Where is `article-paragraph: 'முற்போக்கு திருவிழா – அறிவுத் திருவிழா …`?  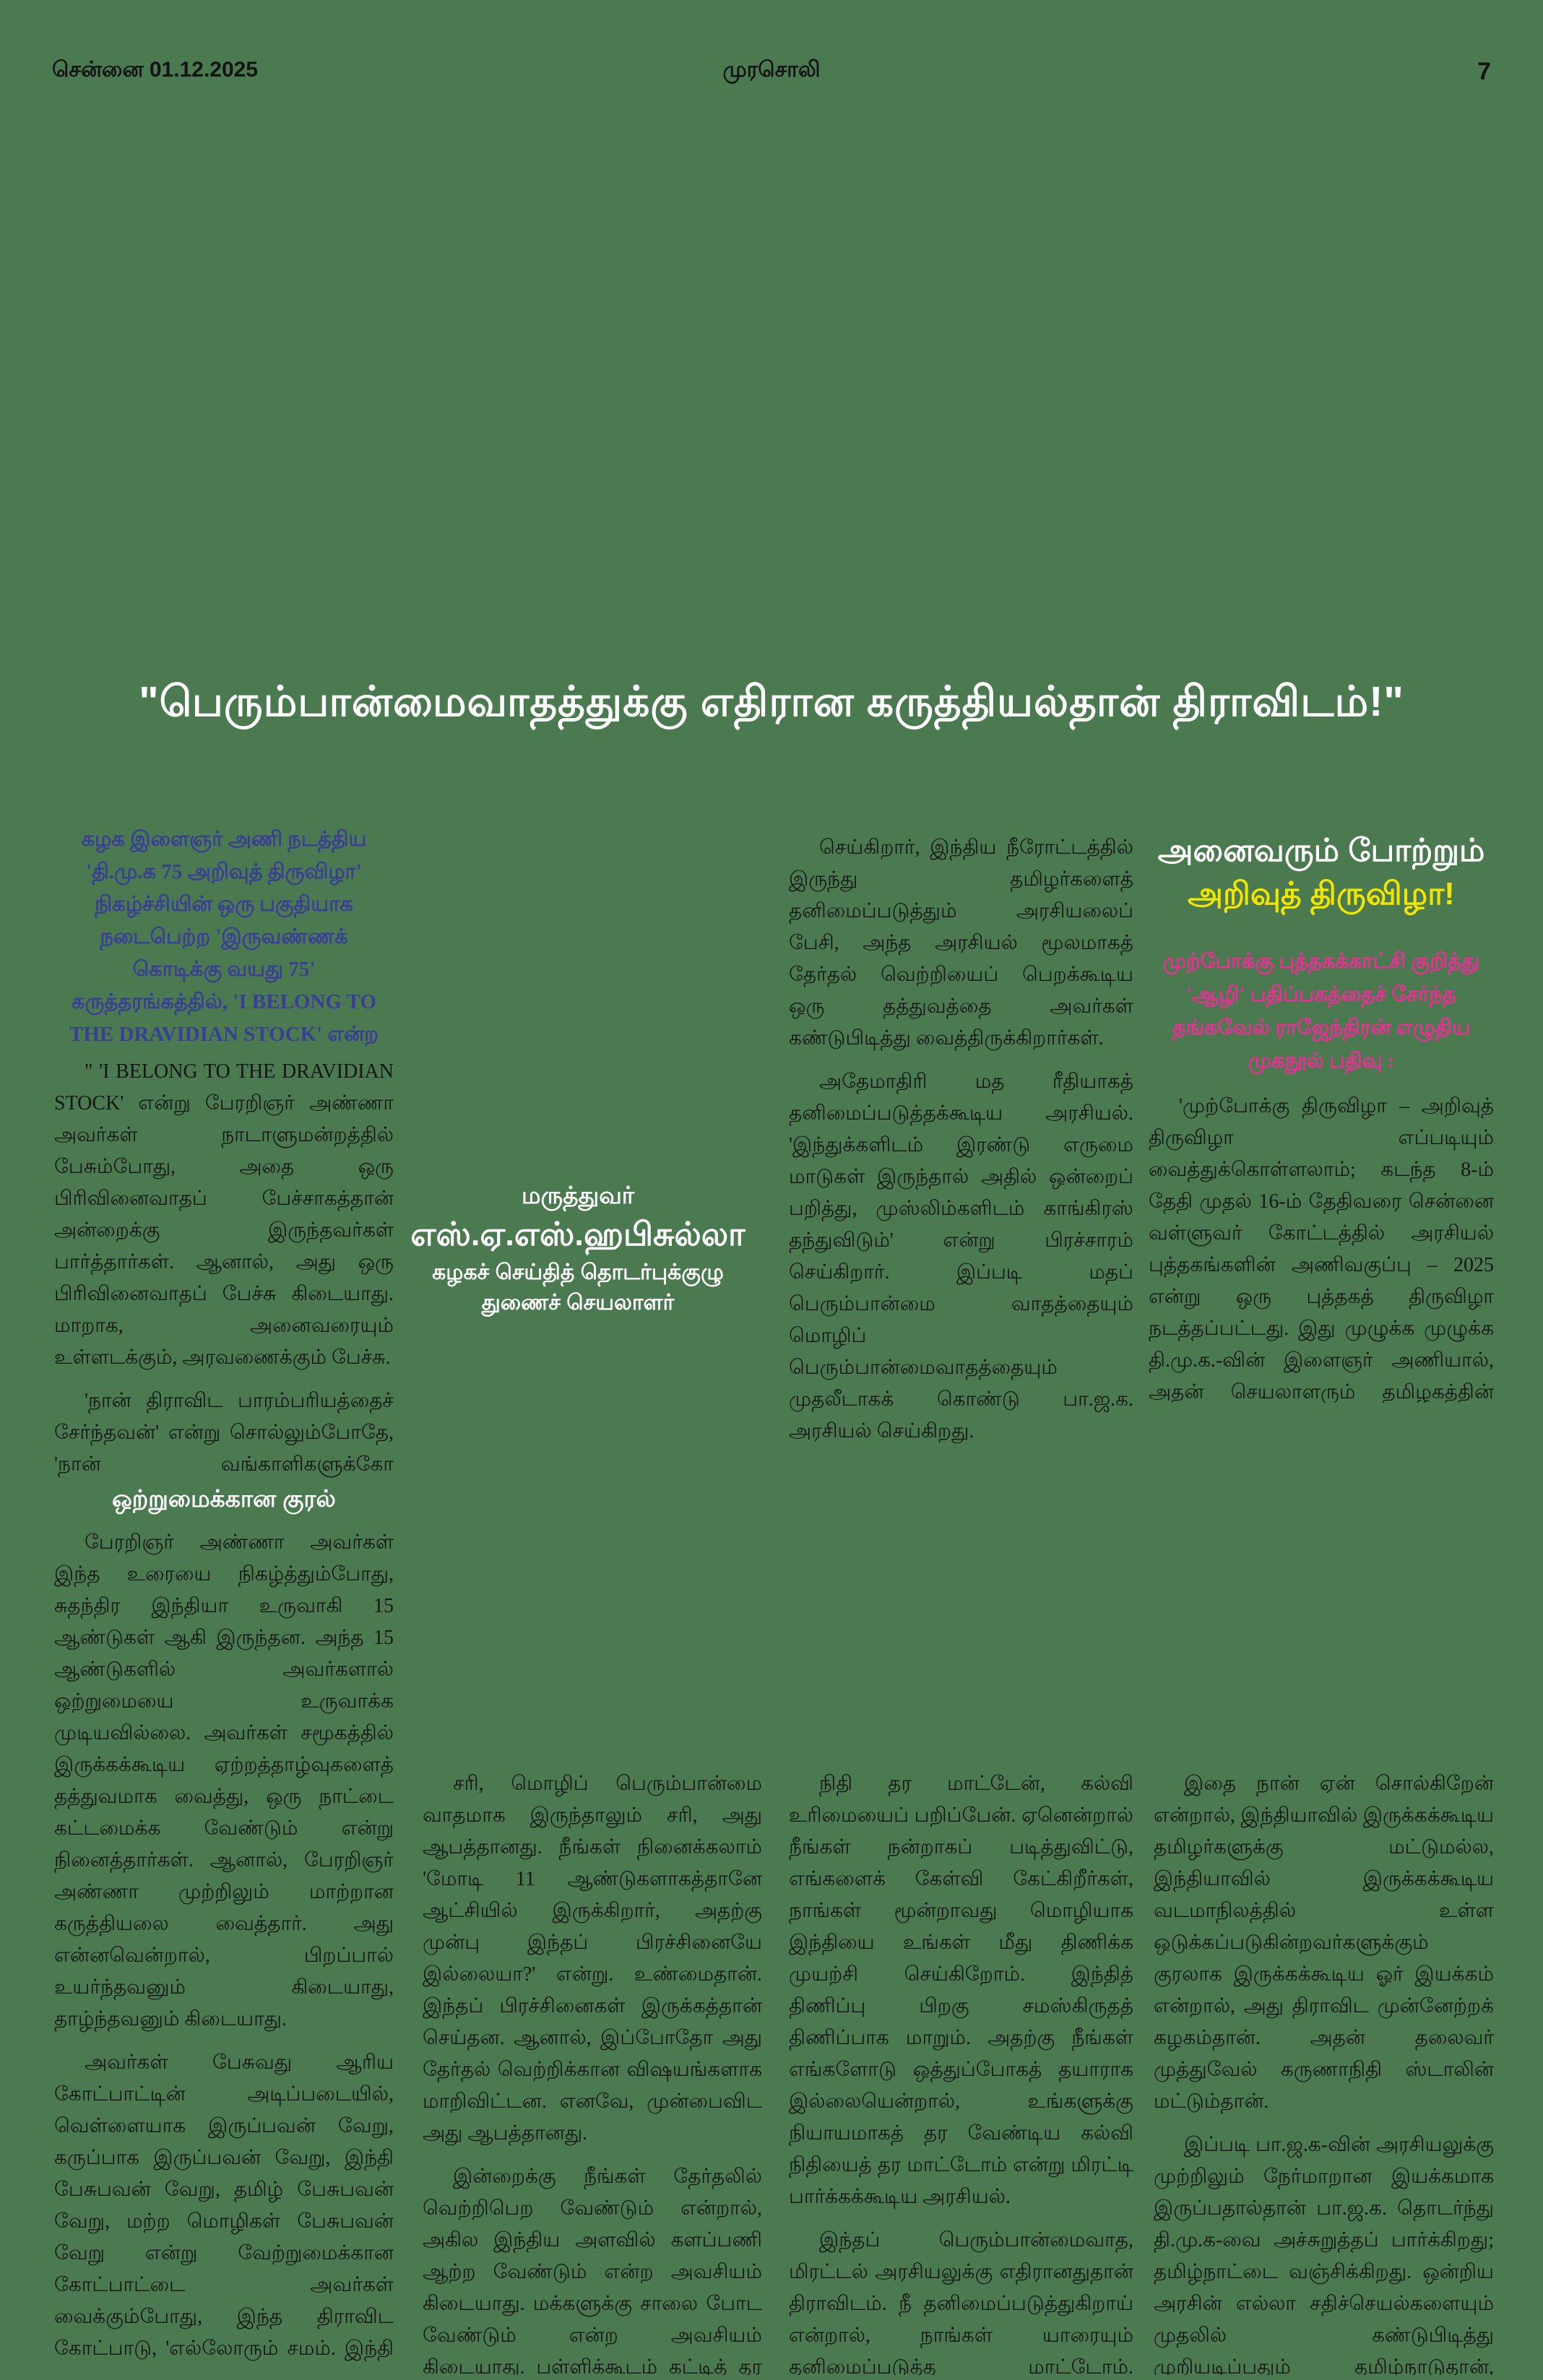 article-paragraph: 'முற்போக்கு திருவிழா – அறிவுத் திருவிழா … is located at coordinates (1321, 1249).